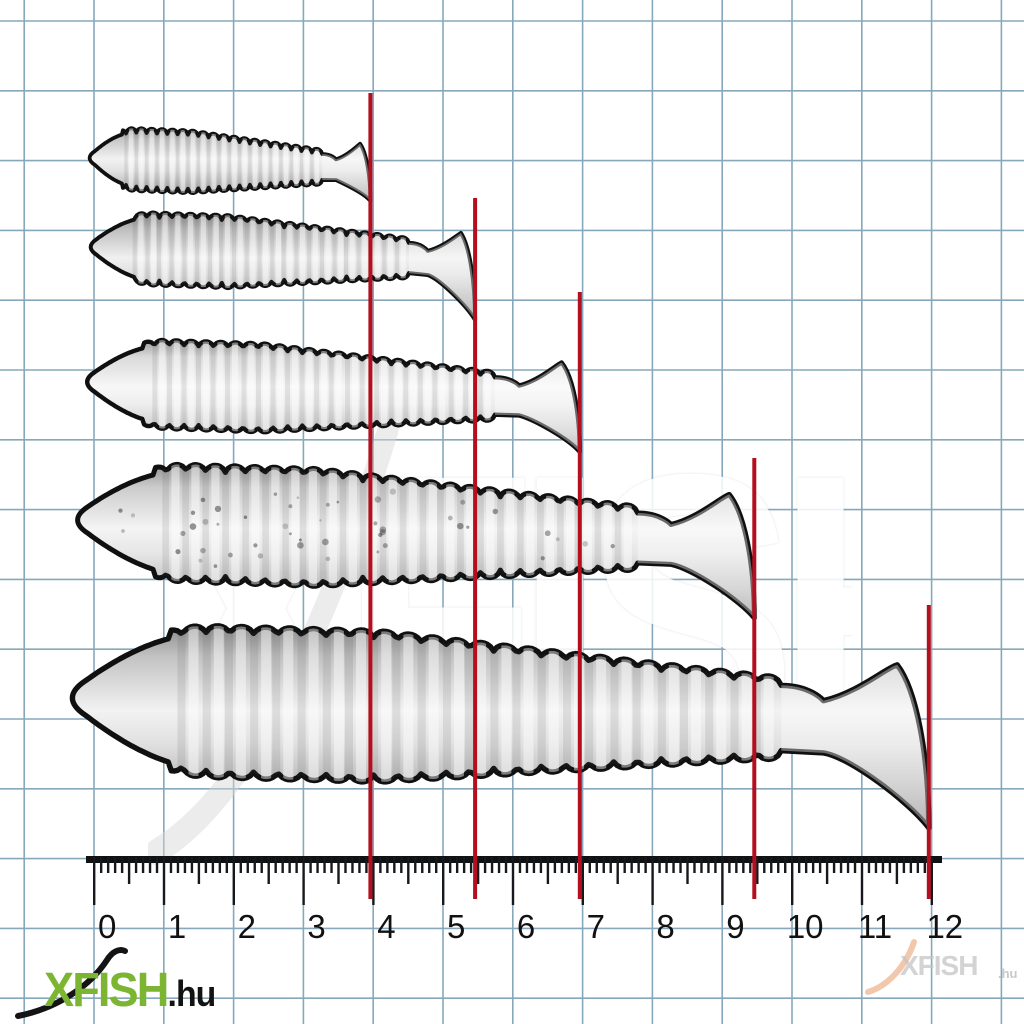 This screenshot has height=1024, width=1024. What do you see at coordinates (456, 926) in the screenshot?
I see `ruler-label-5: 5` at bounding box center [456, 926].